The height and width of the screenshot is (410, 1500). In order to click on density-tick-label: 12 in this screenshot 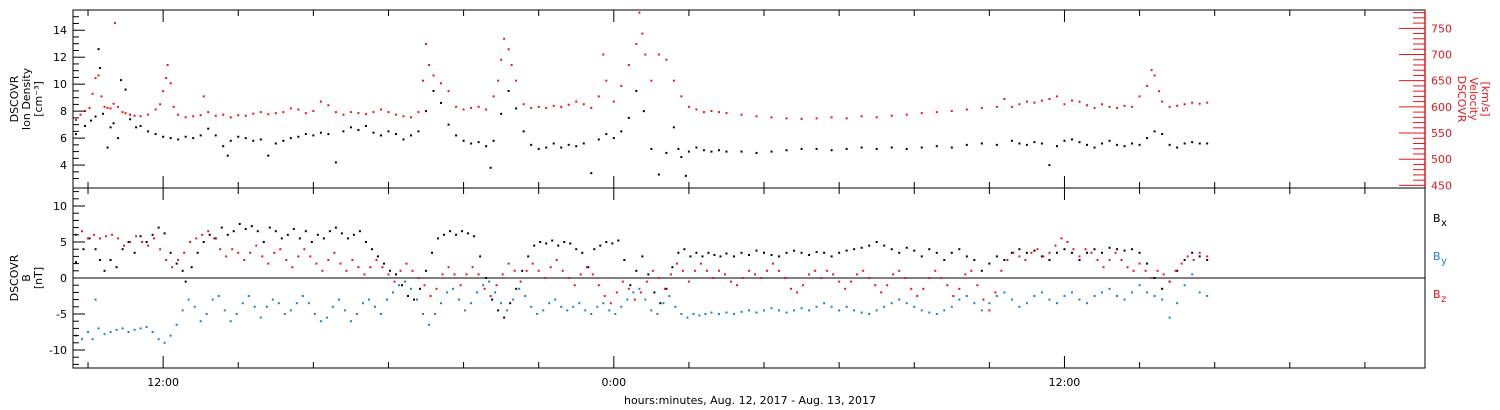, I will do `click(60, 57)`.